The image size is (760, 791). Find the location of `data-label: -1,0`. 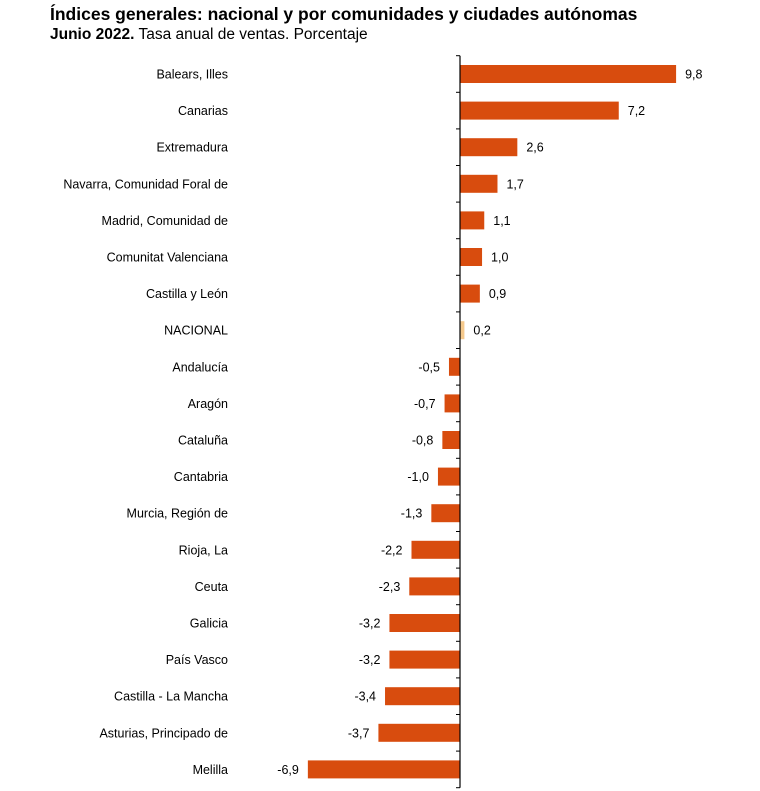

data-label: -1,0 is located at coordinates (418, 477).